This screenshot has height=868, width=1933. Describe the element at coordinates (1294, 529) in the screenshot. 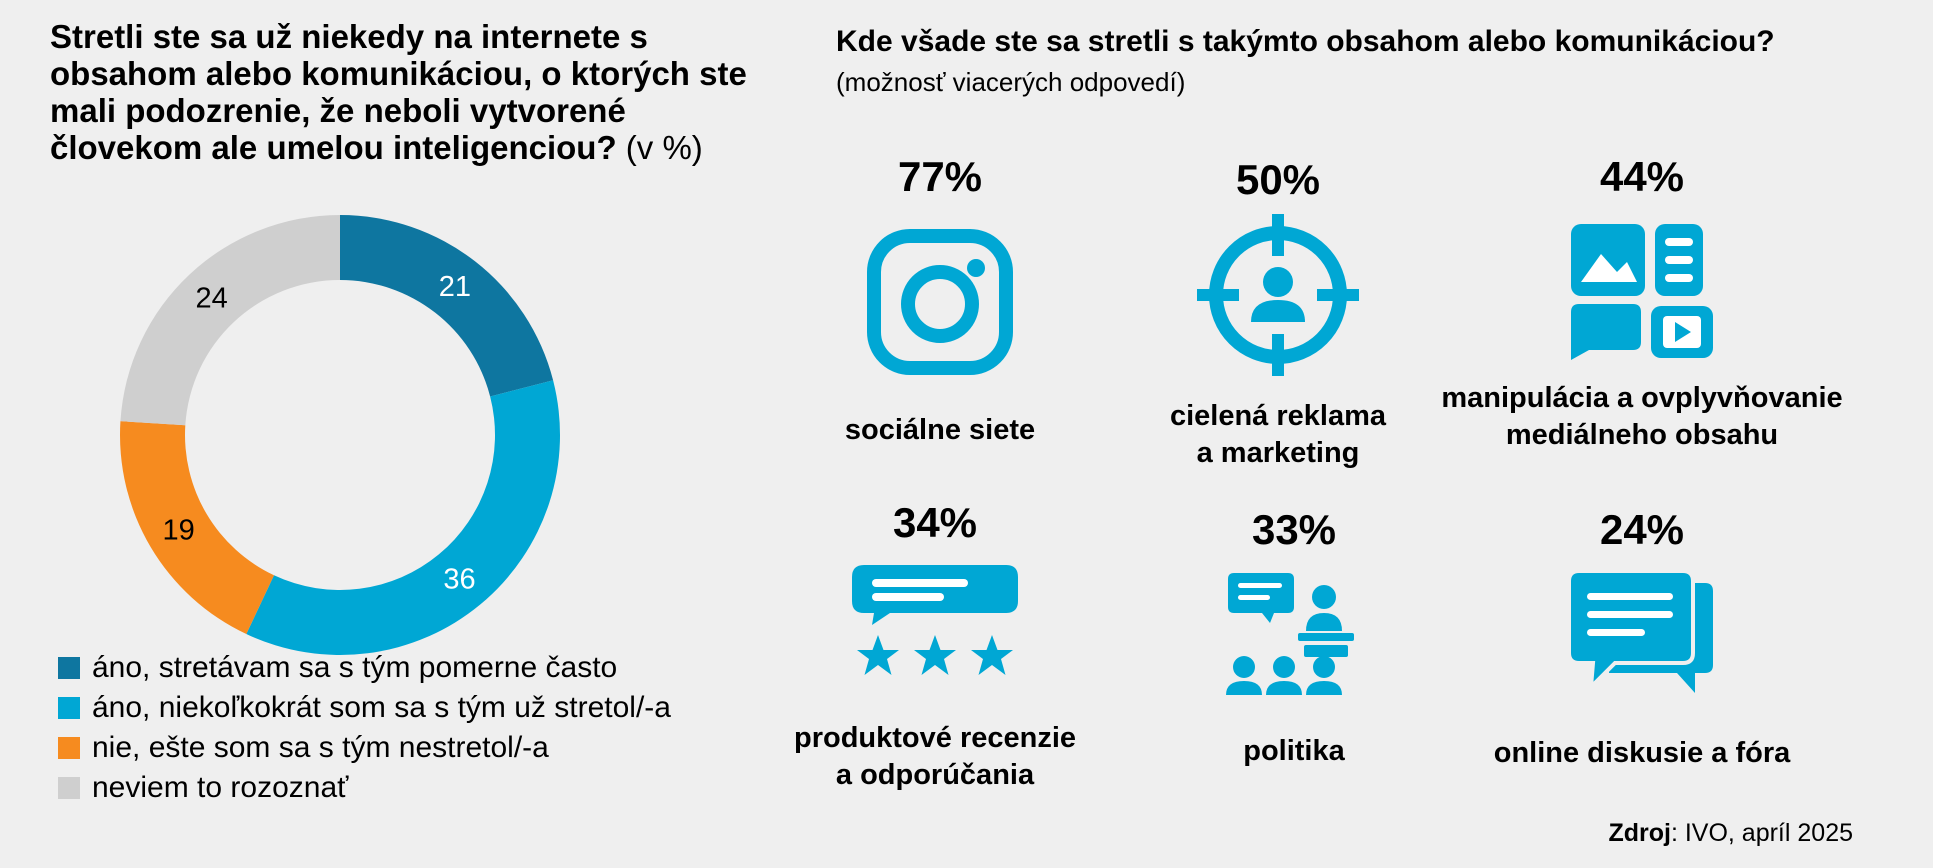

I see `category-percent: 33%` at that location.